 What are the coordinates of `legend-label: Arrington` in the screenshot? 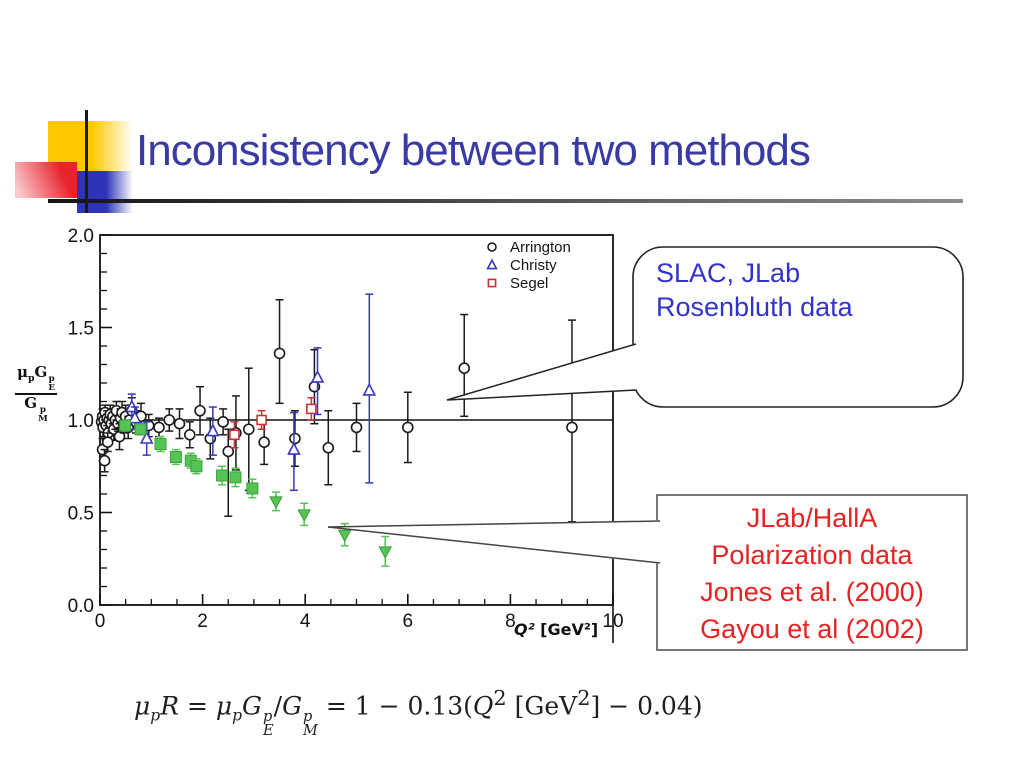 It's located at (540, 247).